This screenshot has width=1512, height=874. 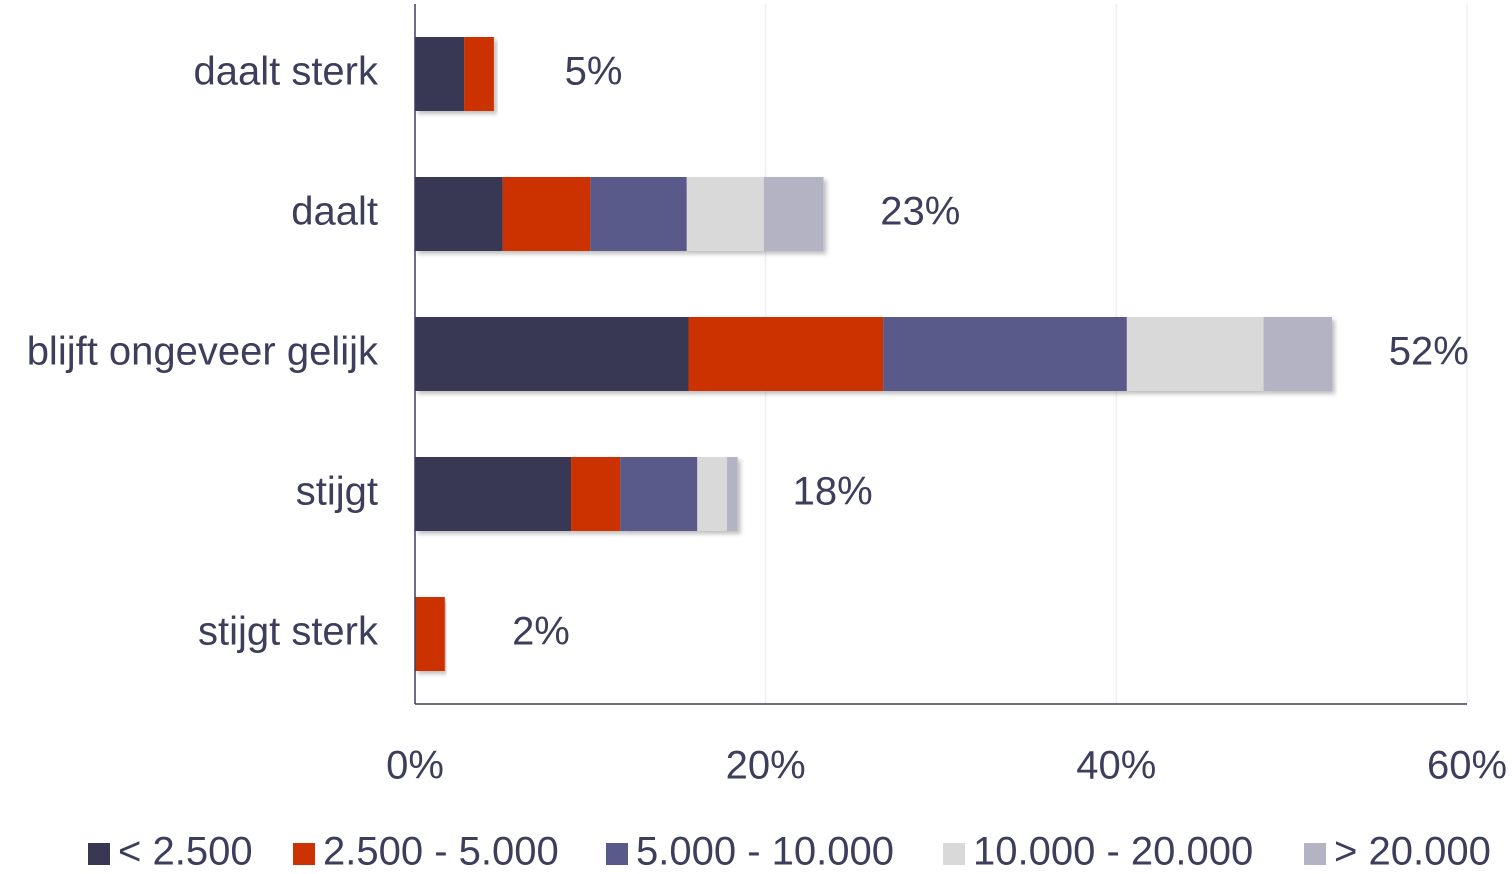 What do you see at coordinates (334, 212) in the screenshot?
I see `y-tick-label: daalt` at bounding box center [334, 212].